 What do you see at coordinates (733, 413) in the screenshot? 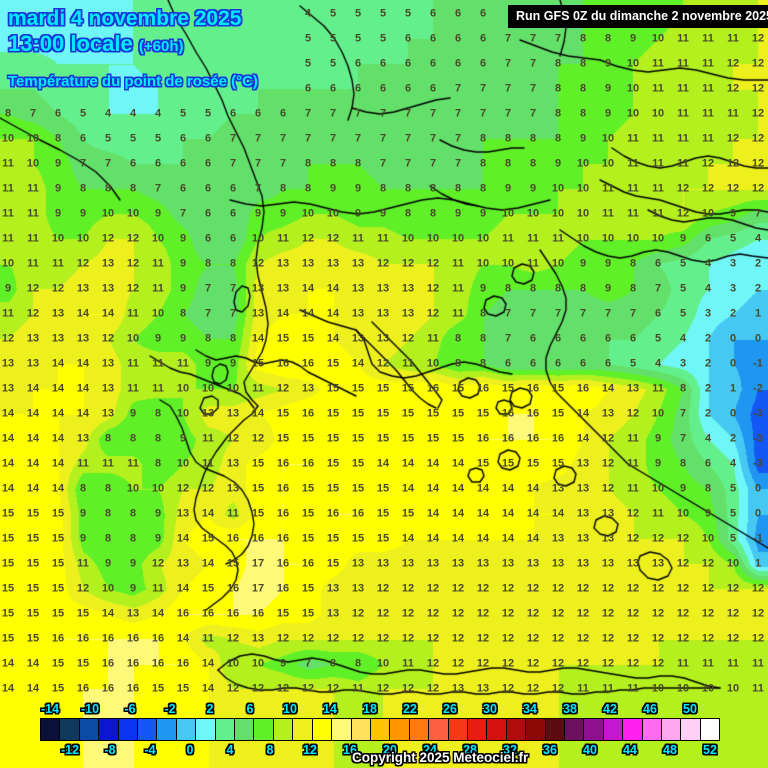
I see `grid-value: 0` at bounding box center [733, 413].